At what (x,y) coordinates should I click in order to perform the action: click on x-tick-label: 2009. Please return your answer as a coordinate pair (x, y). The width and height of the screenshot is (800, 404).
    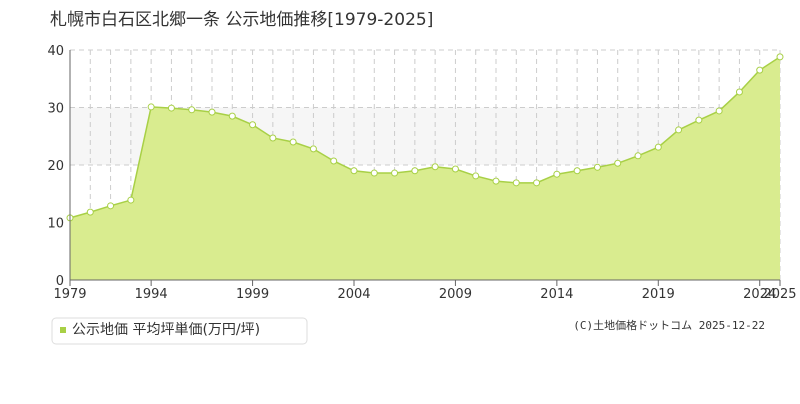
    Looking at the image, I should click on (455, 294).